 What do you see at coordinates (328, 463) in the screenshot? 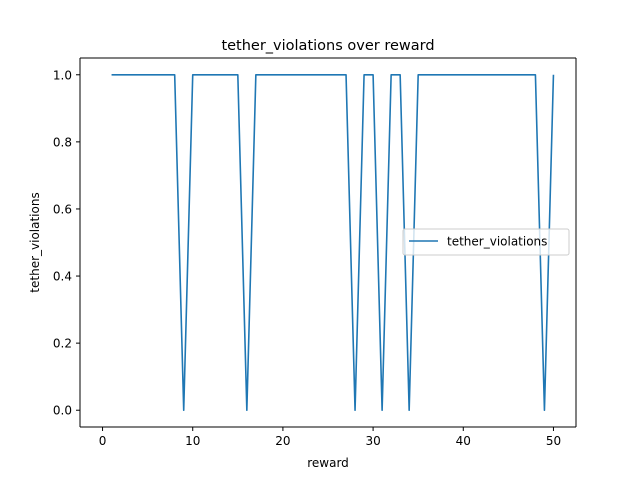
I see `x-axis-label: reward` at bounding box center [328, 463].